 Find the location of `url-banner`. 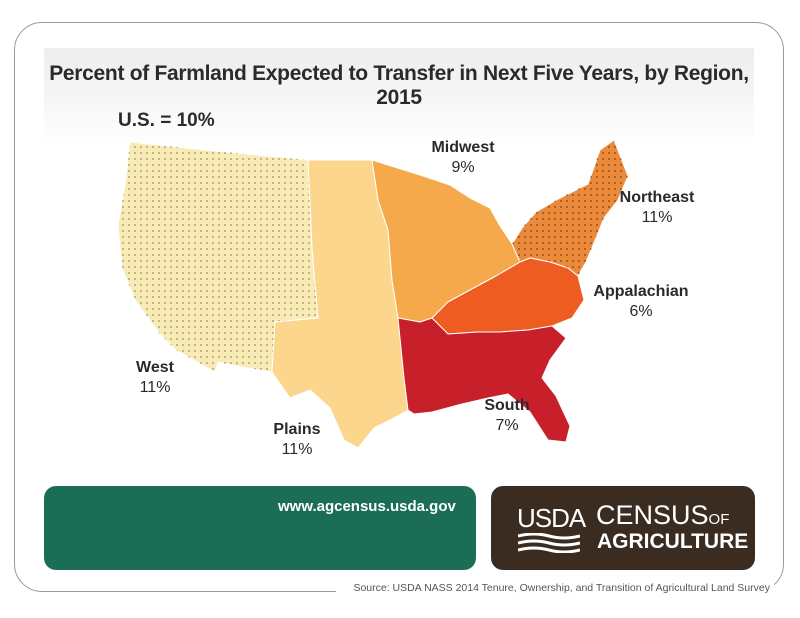

url-banner is located at coordinates (260, 528).